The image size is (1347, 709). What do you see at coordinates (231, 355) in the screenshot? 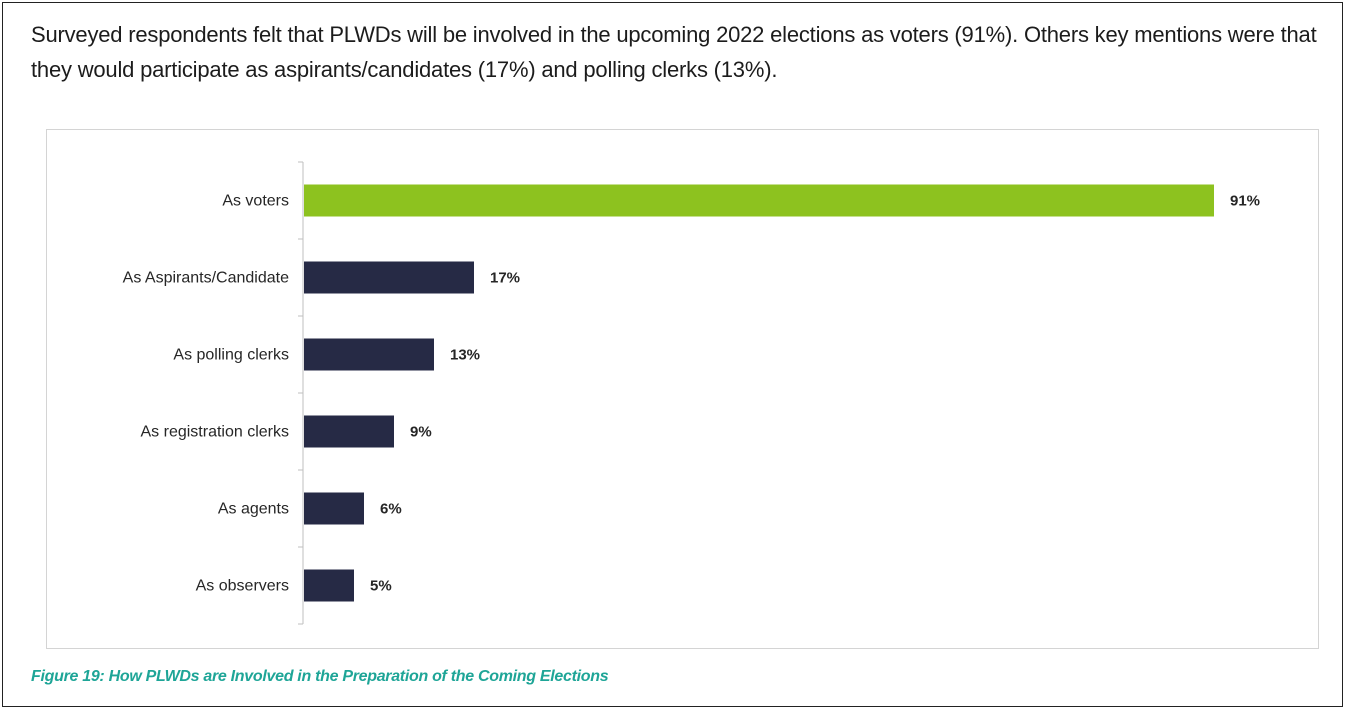
I see `category-label: As polling clerks` at bounding box center [231, 355].